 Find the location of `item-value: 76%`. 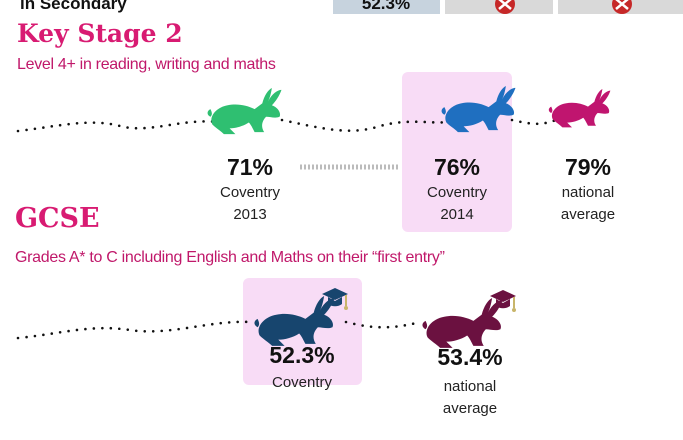

item-value: 76% is located at coordinates (457, 167).